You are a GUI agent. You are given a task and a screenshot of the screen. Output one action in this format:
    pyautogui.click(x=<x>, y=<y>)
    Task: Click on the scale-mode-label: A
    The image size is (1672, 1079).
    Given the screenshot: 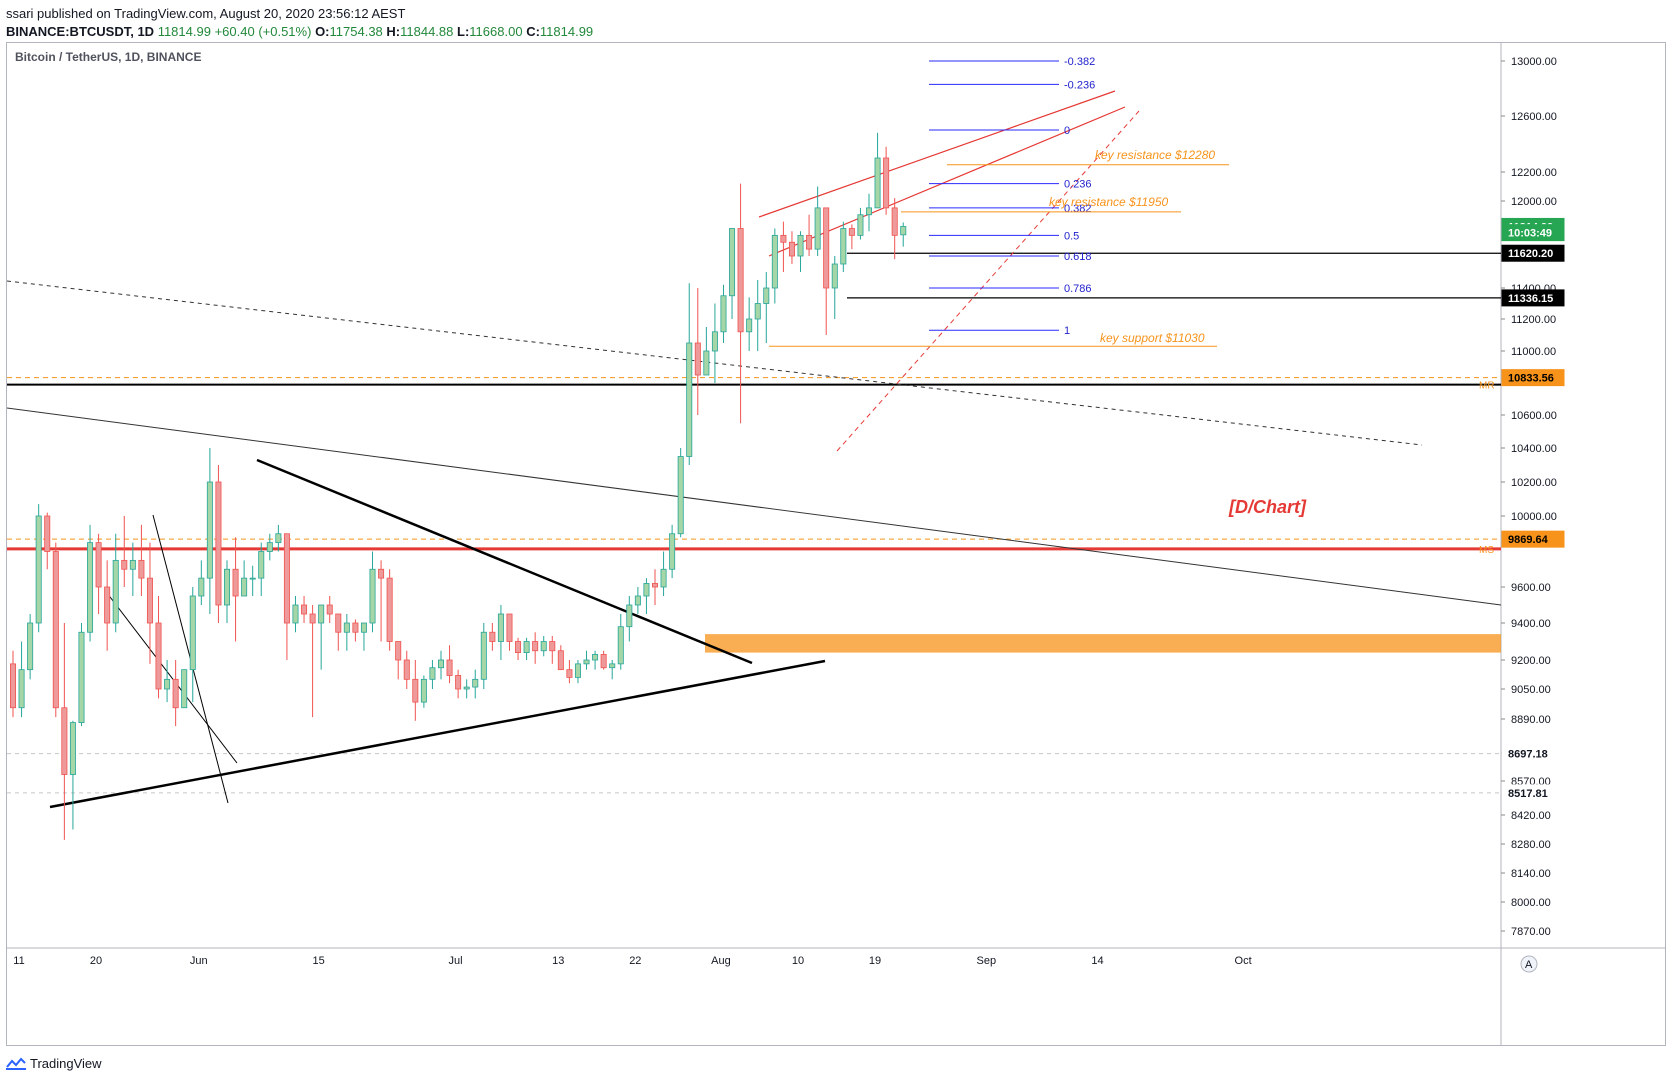 What is the action you would take?
    pyautogui.click(x=1529, y=965)
    